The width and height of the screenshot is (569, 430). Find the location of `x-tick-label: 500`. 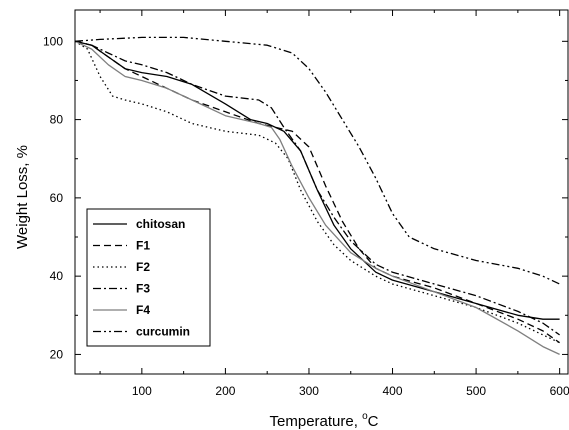

x-tick-label: 500 is located at coordinates (476, 391).